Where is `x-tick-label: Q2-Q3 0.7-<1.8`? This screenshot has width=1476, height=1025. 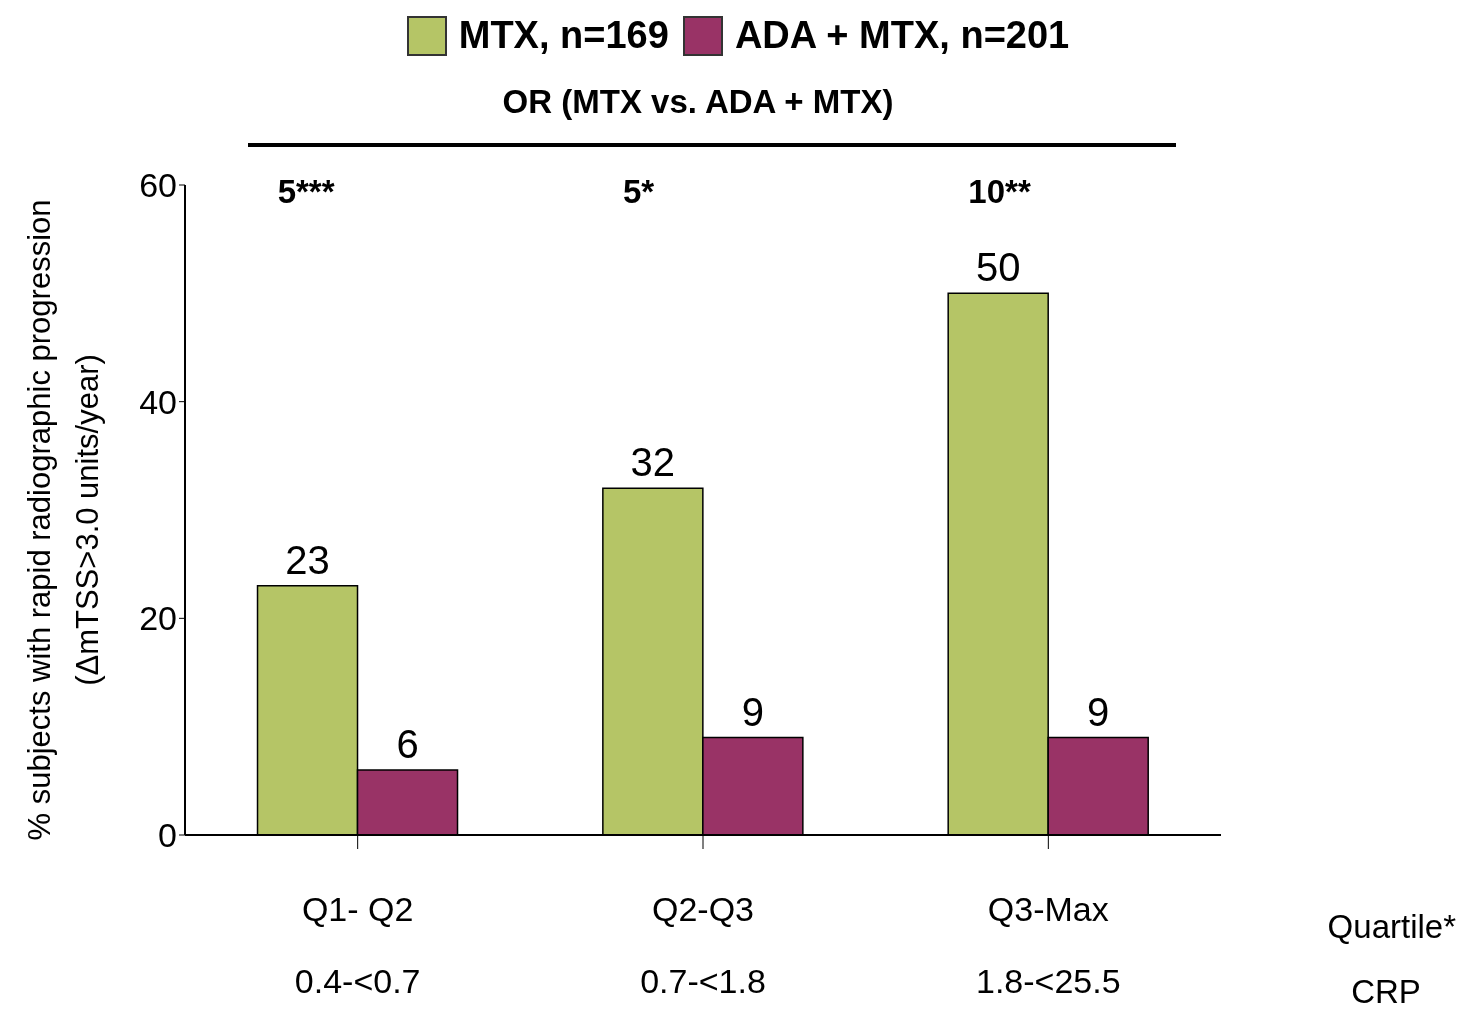 x-tick-label: Q2-Q3 0.7-<1.8 is located at coordinates (703, 945).